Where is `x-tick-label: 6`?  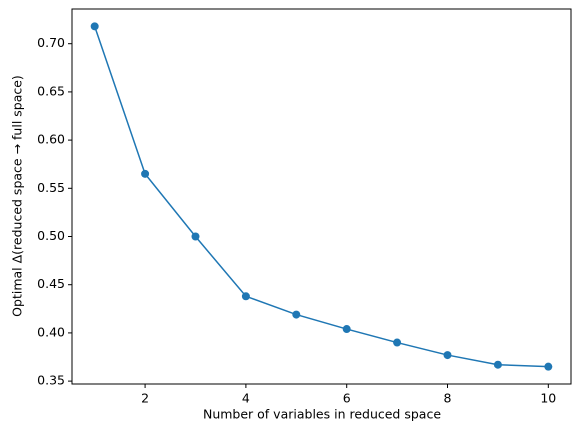
x-tick-label: 6 is located at coordinates (347, 398).